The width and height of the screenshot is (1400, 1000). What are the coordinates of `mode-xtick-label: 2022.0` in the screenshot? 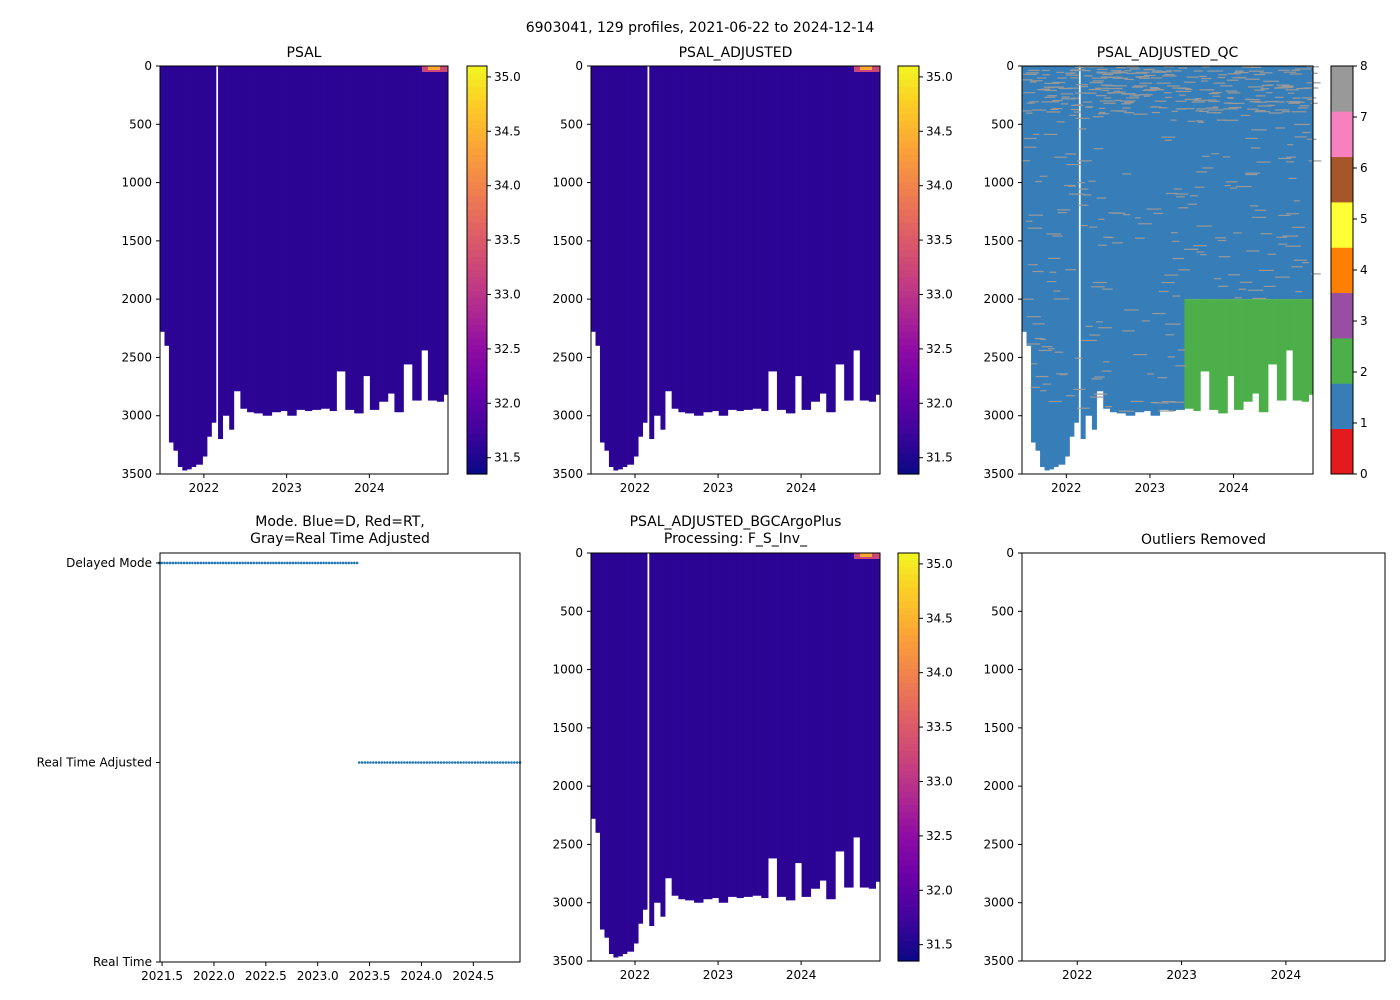 It's located at (214, 976).